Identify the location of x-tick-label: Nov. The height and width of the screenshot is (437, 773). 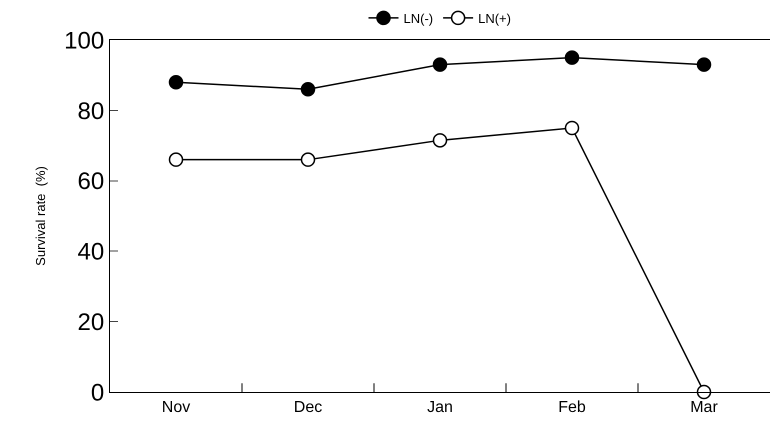
(176, 407).